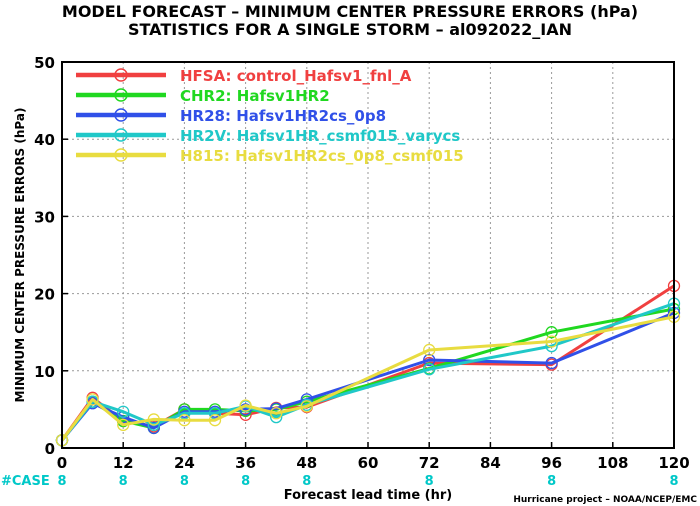  Describe the element at coordinates (20, 255) in the screenshot. I see `y-axis-label: MINIMUM CENTER PRESSURE ERRORS (hPa)` at that location.